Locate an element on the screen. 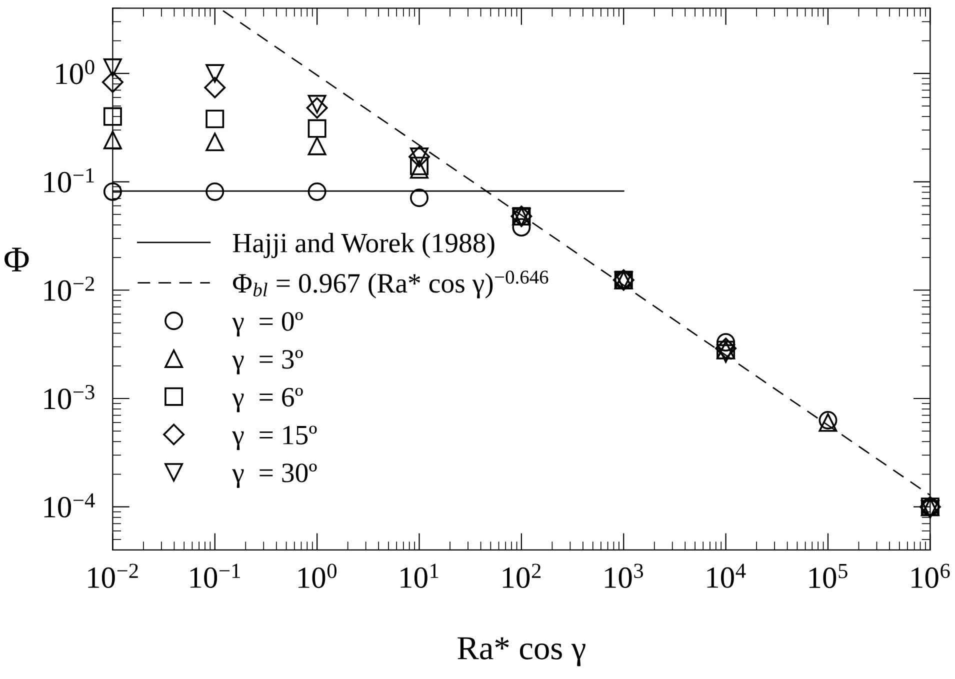  y-tick-label: 10$^{0}$ is located at coordinates (75, 72).